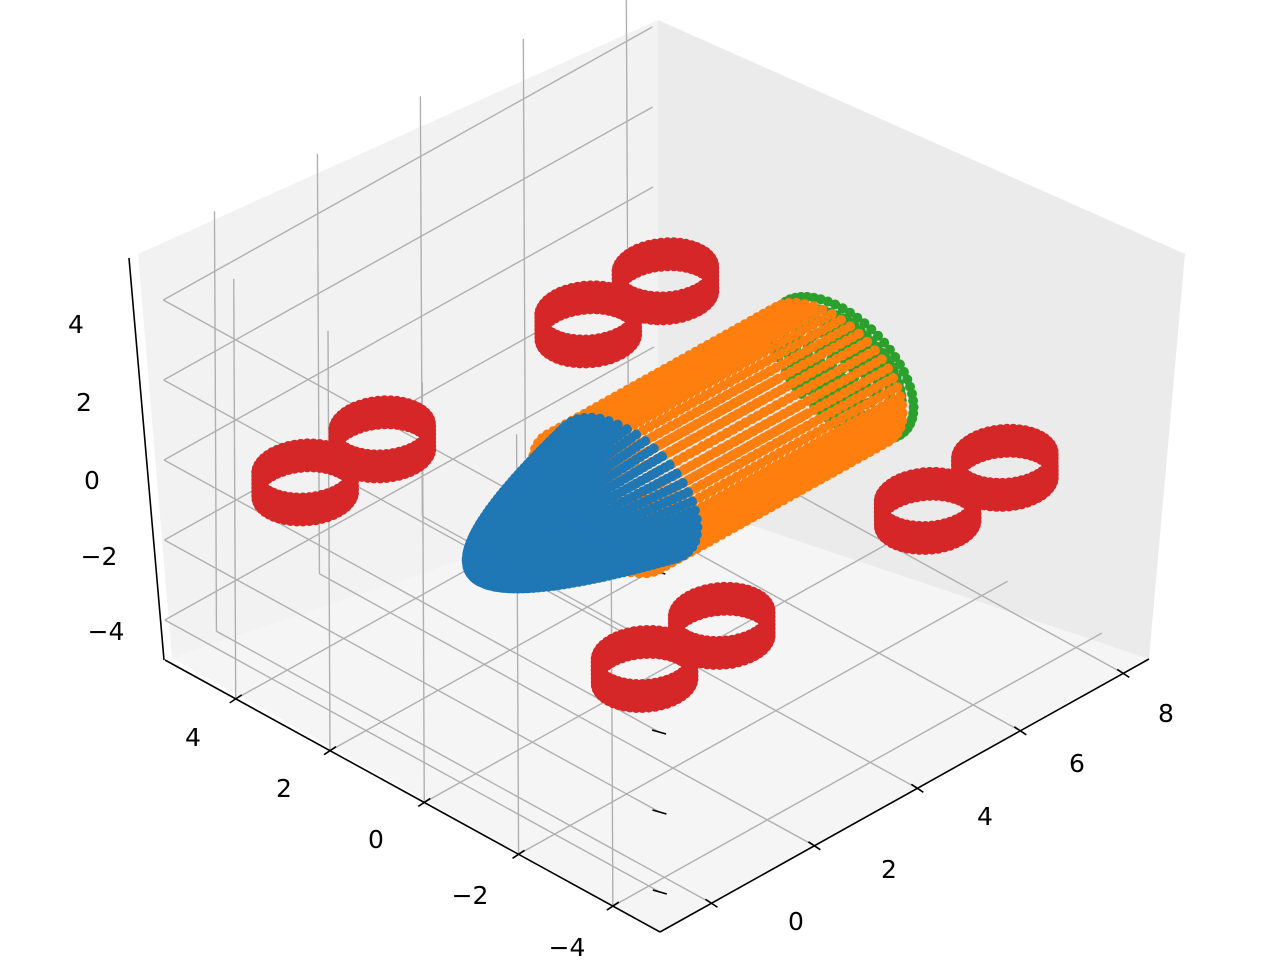 The height and width of the screenshot is (960, 1280). Describe the element at coordinates (376, 839) in the screenshot. I see `y-tick-label: 0` at that location.